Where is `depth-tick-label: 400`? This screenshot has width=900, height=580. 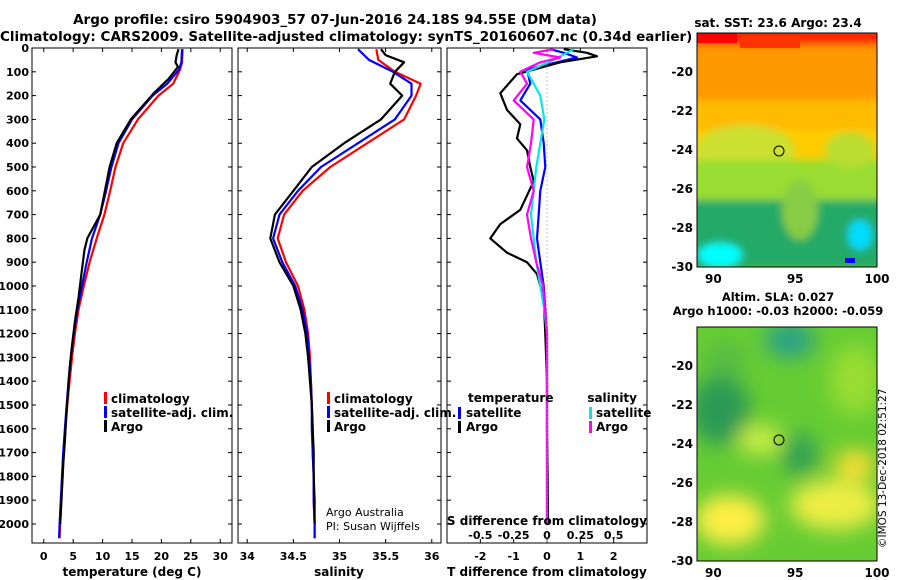 depth-tick-label: 400 is located at coordinates (17, 143).